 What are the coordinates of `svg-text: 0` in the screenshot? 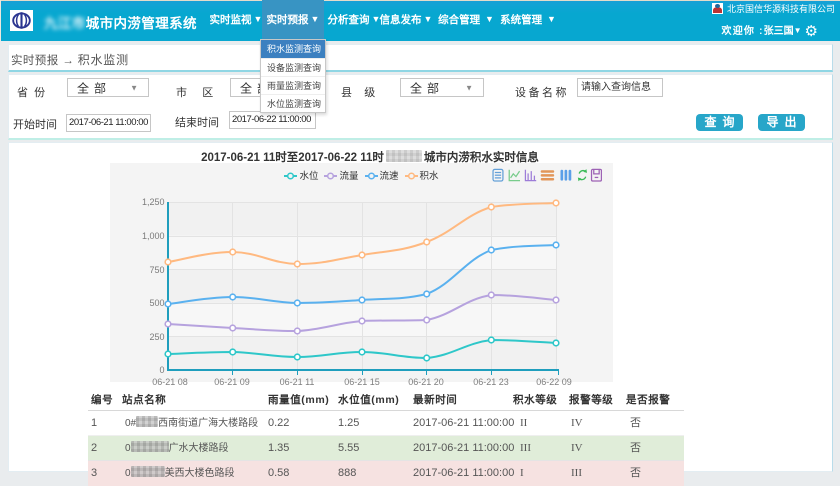 It's located at (161, 370).